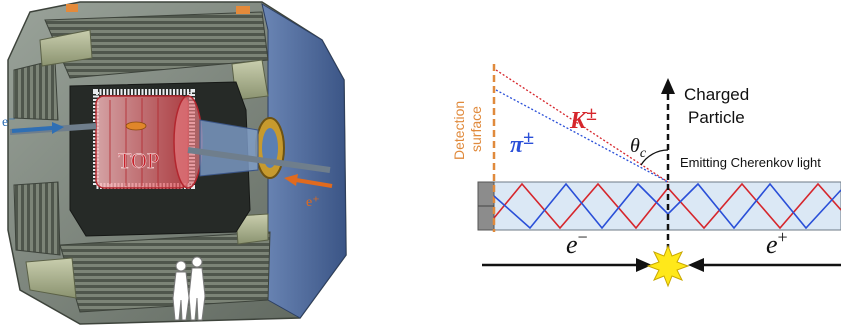 The height and width of the screenshot is (329, 841). What do you see at coordinates (578, 121) in the screenshot?
I see `kaon-symbol: K` at bounding box center [578, 121].